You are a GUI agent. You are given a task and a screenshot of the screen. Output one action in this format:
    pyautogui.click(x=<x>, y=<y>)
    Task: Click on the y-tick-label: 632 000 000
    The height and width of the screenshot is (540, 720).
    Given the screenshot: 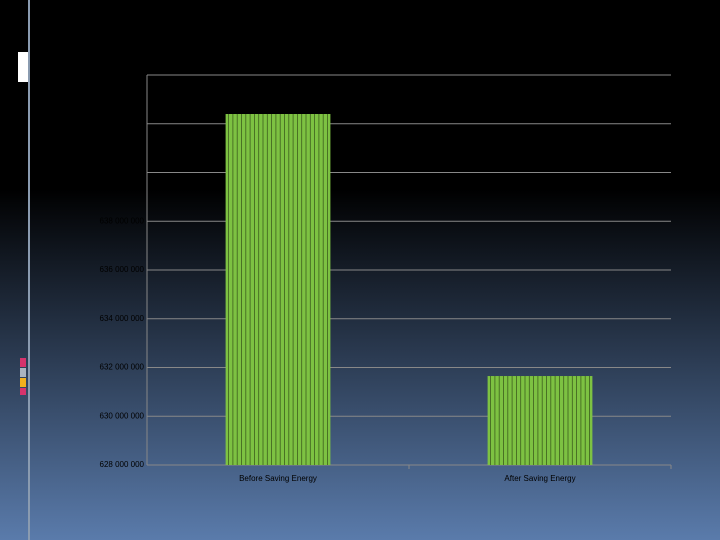 What is the action you would take?
    pyautogui.click(x=122, y=367)
    